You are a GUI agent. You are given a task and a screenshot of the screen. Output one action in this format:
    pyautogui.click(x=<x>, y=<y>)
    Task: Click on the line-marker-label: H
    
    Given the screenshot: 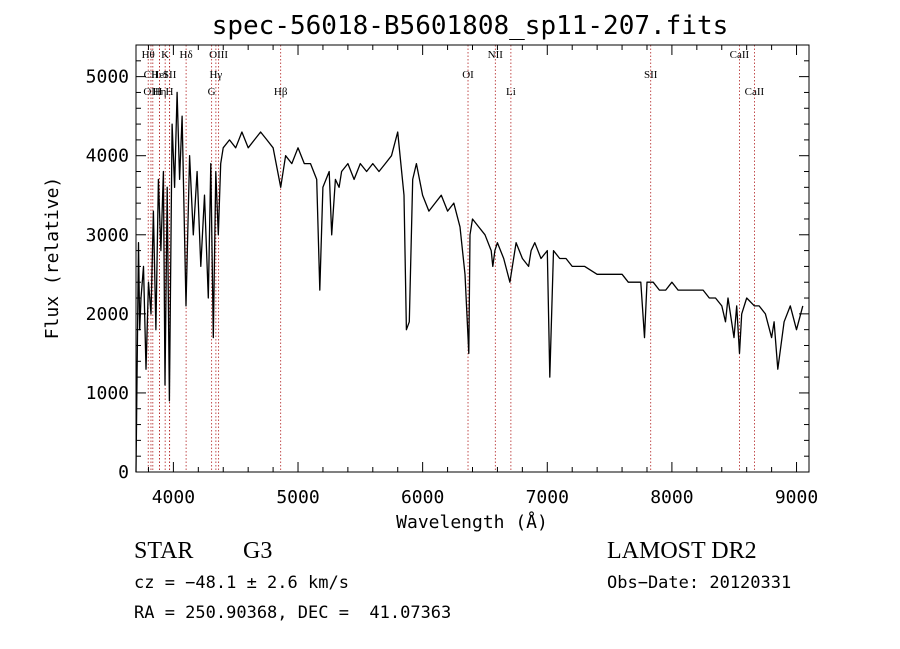 What is the action you would take?
    pyautogui.click(x=170, y=92)
    